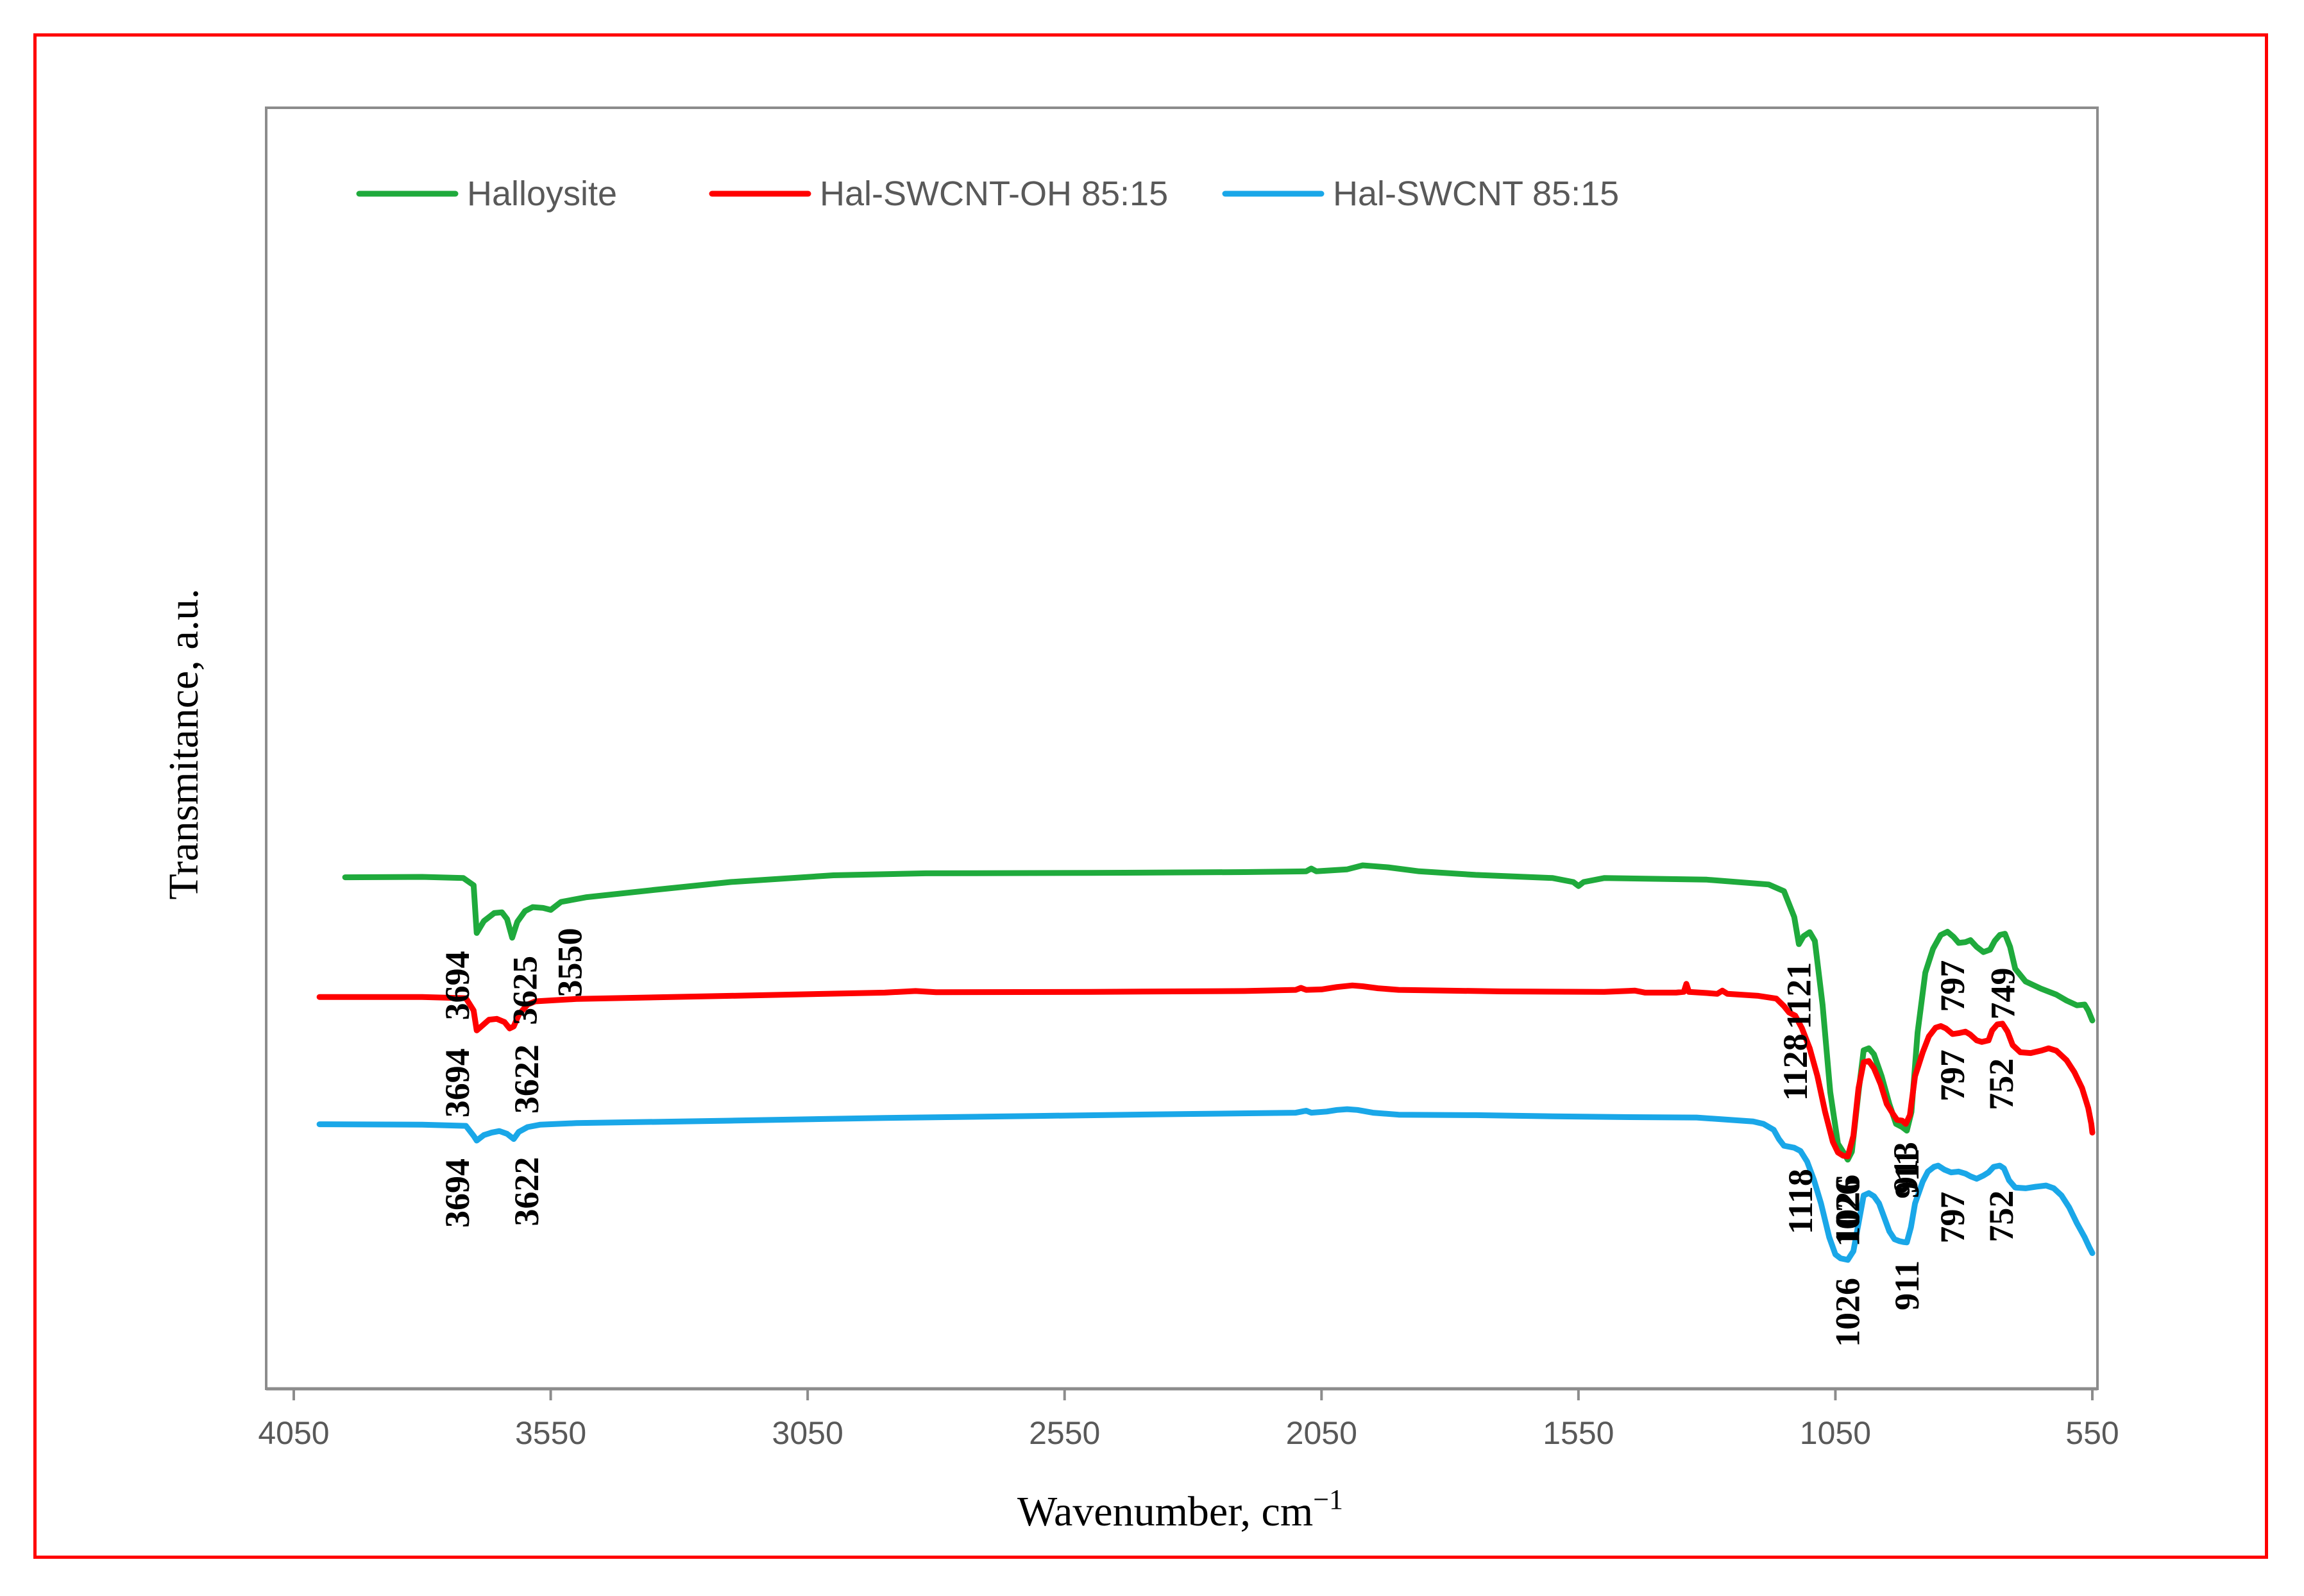  What do you see at coordinates (1578, 1433) in the screenshot?
I see `x-tick-label: 1550` at bounding box center [1578, 1433].